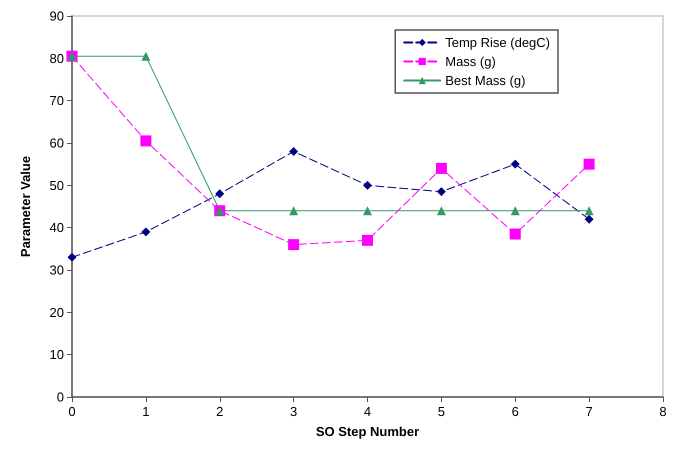 The image size is (678, 452). Describe the element at coordinates (220, 411) in the screenshot. I see `x-tick-label: 2` at that location.